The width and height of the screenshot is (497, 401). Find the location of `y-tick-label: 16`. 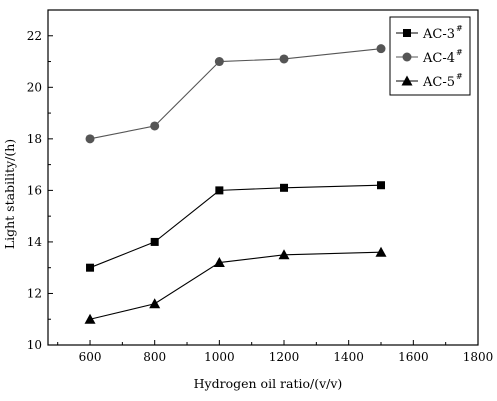

y-tick-label: 16 is located at coordinates (34, 190).